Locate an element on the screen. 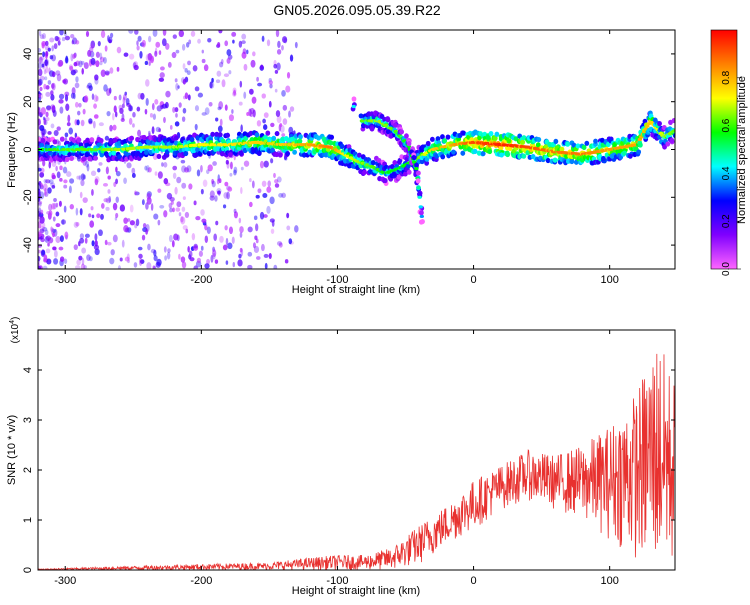  figure-title: GN05.2026.095.05.39.R22 is located at coordinates (357, 10).